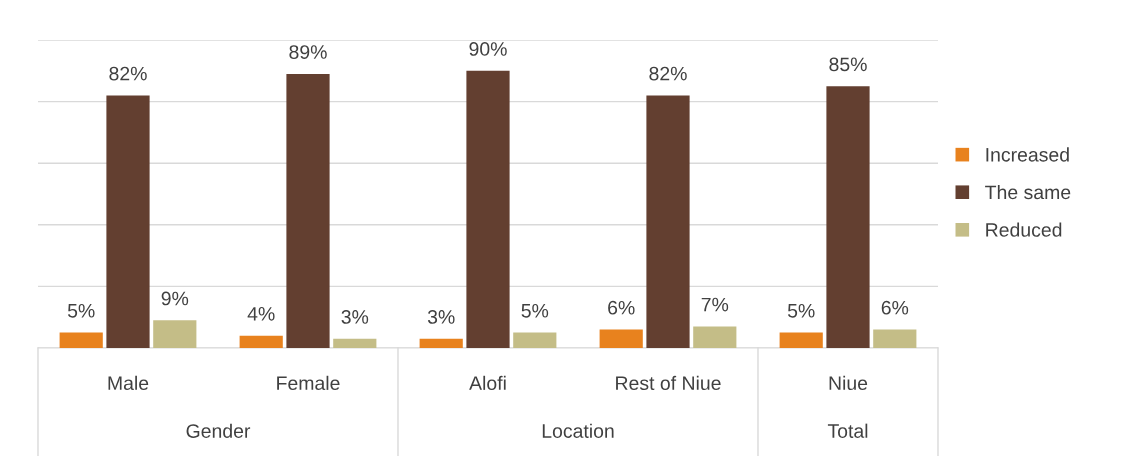 Image resolution: width=1122 pixels, height=456 pixels. Describe the element at coordinates (1027, 154) in the screenshot. I see `legend-label: Increased` at that location.